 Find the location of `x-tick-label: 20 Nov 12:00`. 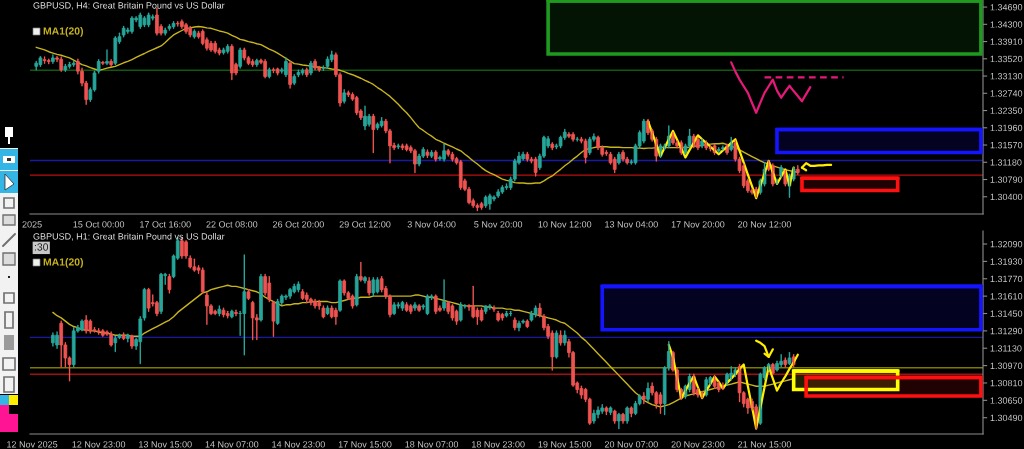

x-tick-label: 20 Nov 12:00 is located at coordinates (765, 224).